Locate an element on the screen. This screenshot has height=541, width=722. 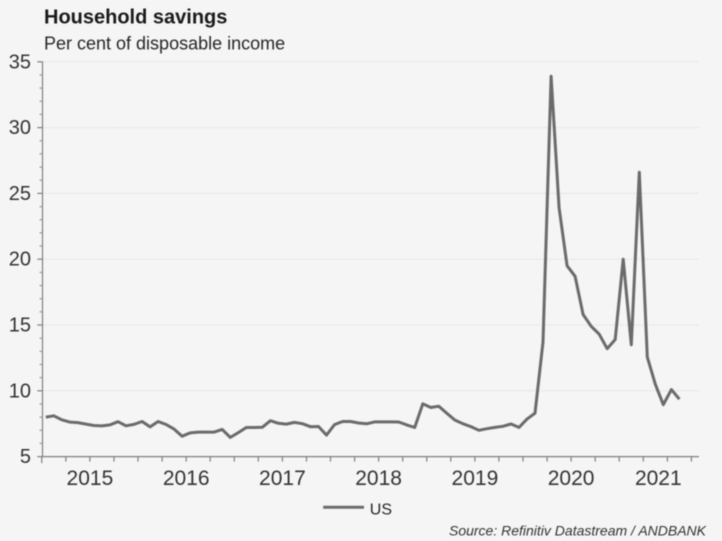
svg-text: 2016 is located at coordinates (186, 478).